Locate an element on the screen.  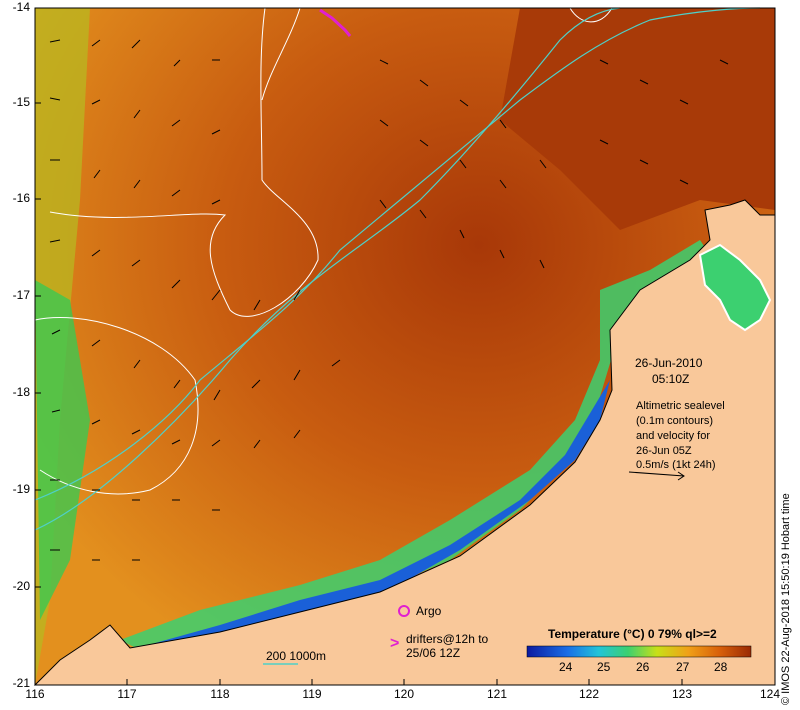
argo-legend-marker is located at coordinates (404, 611).